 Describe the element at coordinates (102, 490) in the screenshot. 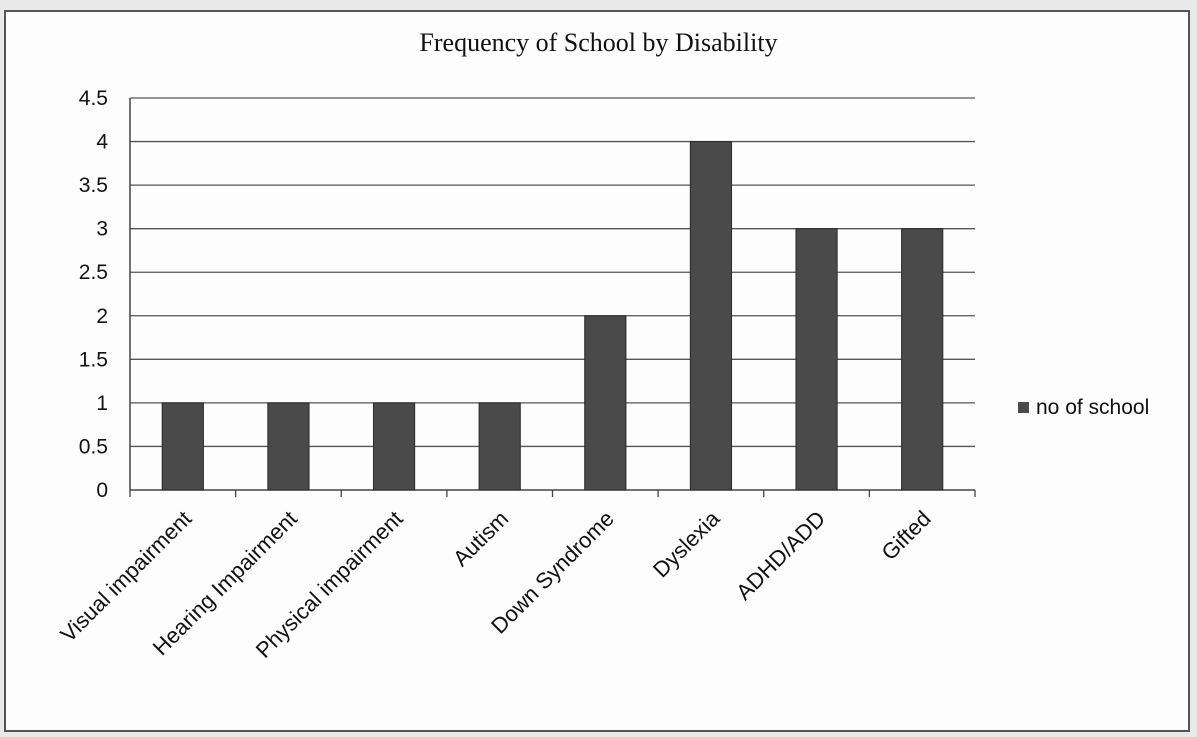

I see `y-tick-label: 0` at that location.